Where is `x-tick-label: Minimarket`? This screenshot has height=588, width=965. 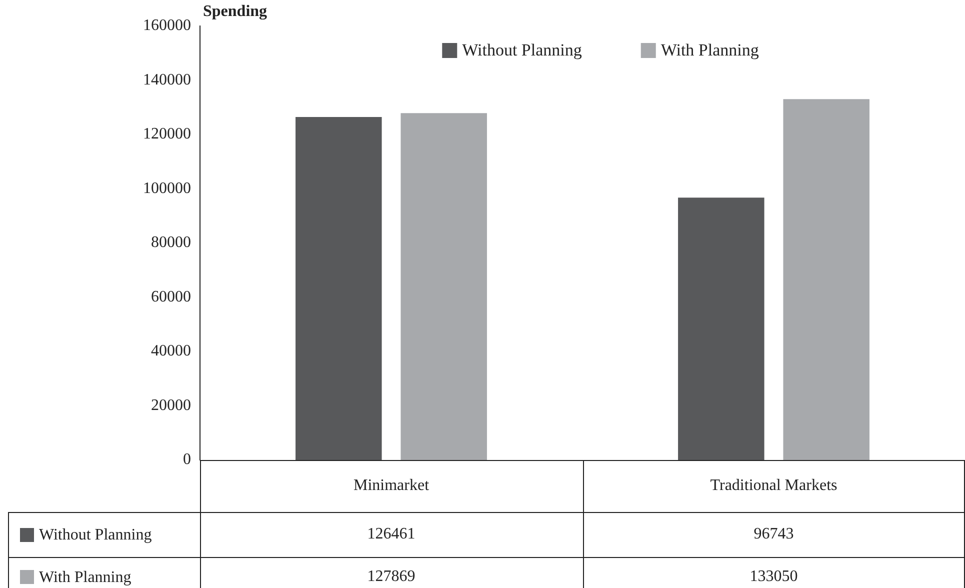
x-tick-label: Minimarket is located at coordinates (391, 485).